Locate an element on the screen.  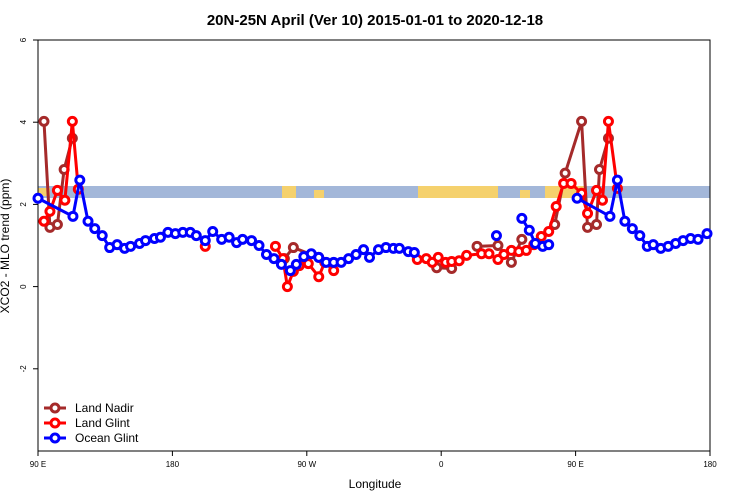
legend-label: Ocean Glint is located at coordinates (107, 438).